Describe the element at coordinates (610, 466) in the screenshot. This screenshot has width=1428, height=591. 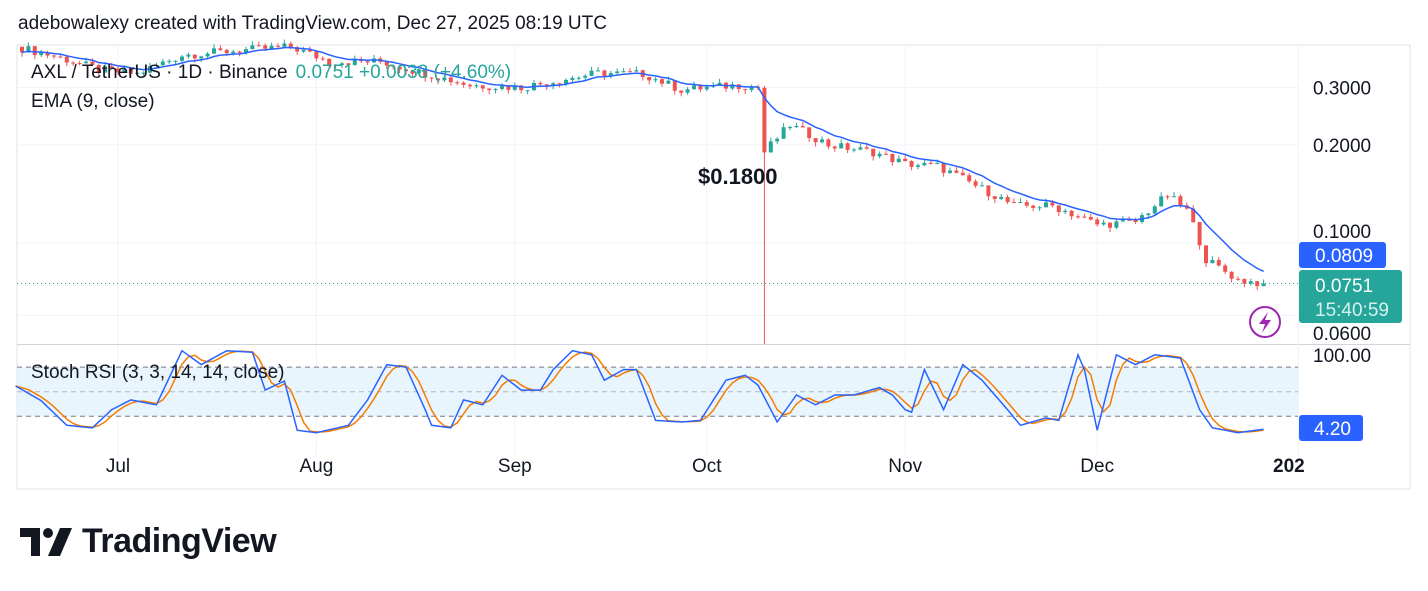
I see `time-axis: Jul Aug Sep Oct Nov Dec` at that location.